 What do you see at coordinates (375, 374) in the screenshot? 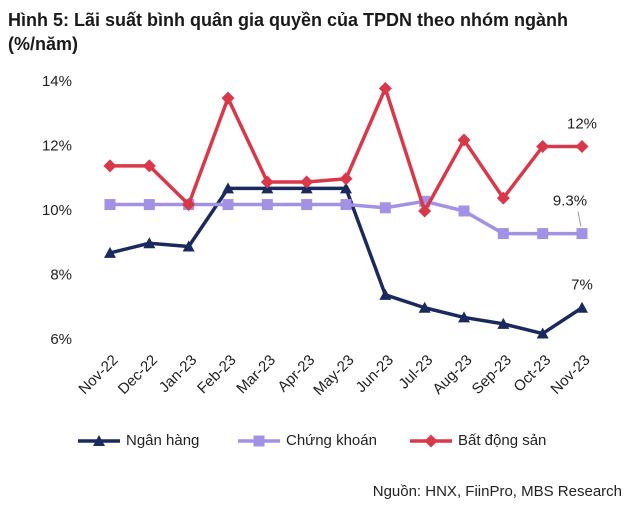
I see `x-tick-label: Jun-23` at bounding box center [375, 374].